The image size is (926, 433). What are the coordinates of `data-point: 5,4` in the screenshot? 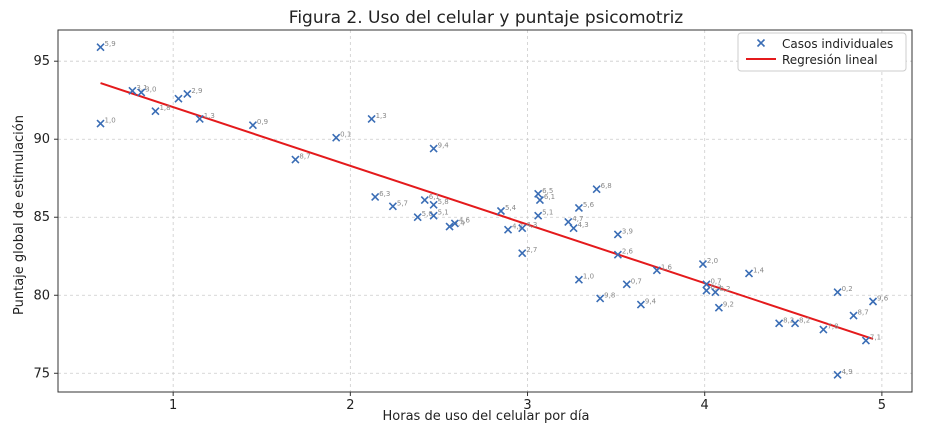 It's located at (506, 210).